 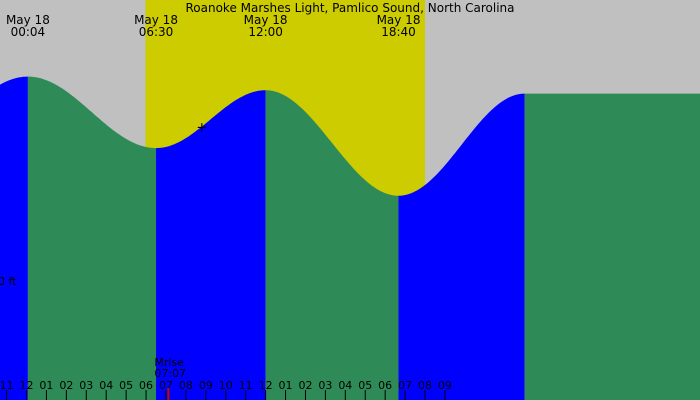 What do you see at coordinates (28, 32) in the screenshot?
I see `tide-event-time: 00:04` at bounding box center [28, 32].